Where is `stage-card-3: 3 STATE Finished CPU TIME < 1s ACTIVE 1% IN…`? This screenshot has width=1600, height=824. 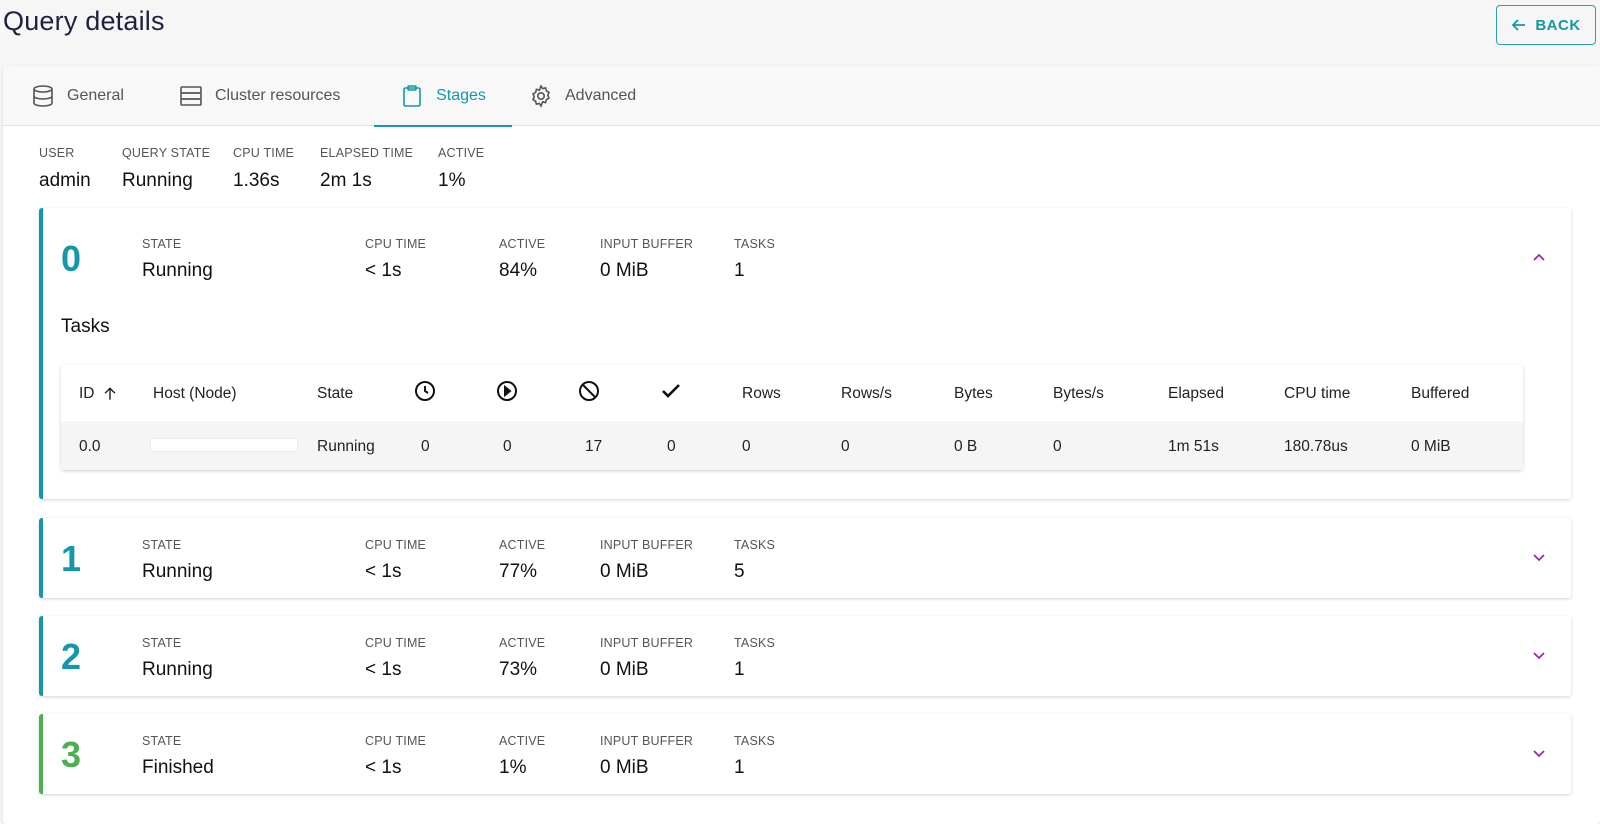
stage-card-3: 3 STATE Finished CPU TIME < 1s ACTIVE 1% IN… is located at coordinates (805, 754).